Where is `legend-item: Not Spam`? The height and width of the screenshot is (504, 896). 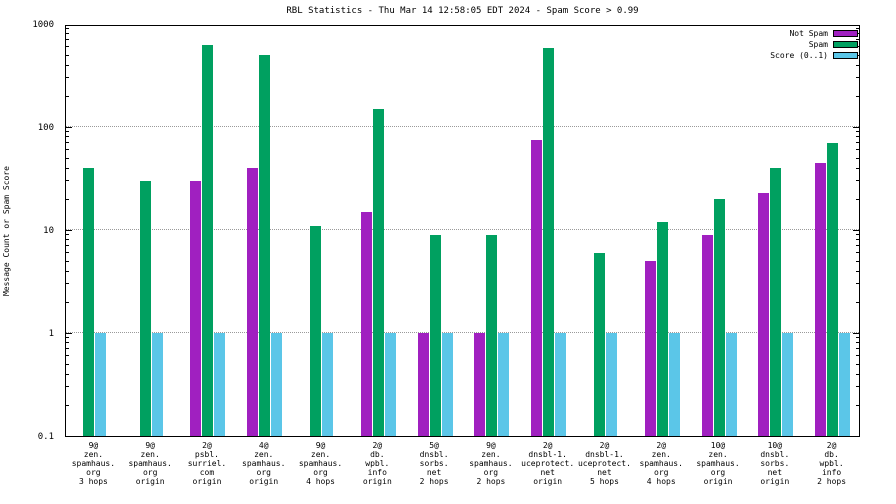 legend-item: Not Spam is located at coordinates (814, 33).